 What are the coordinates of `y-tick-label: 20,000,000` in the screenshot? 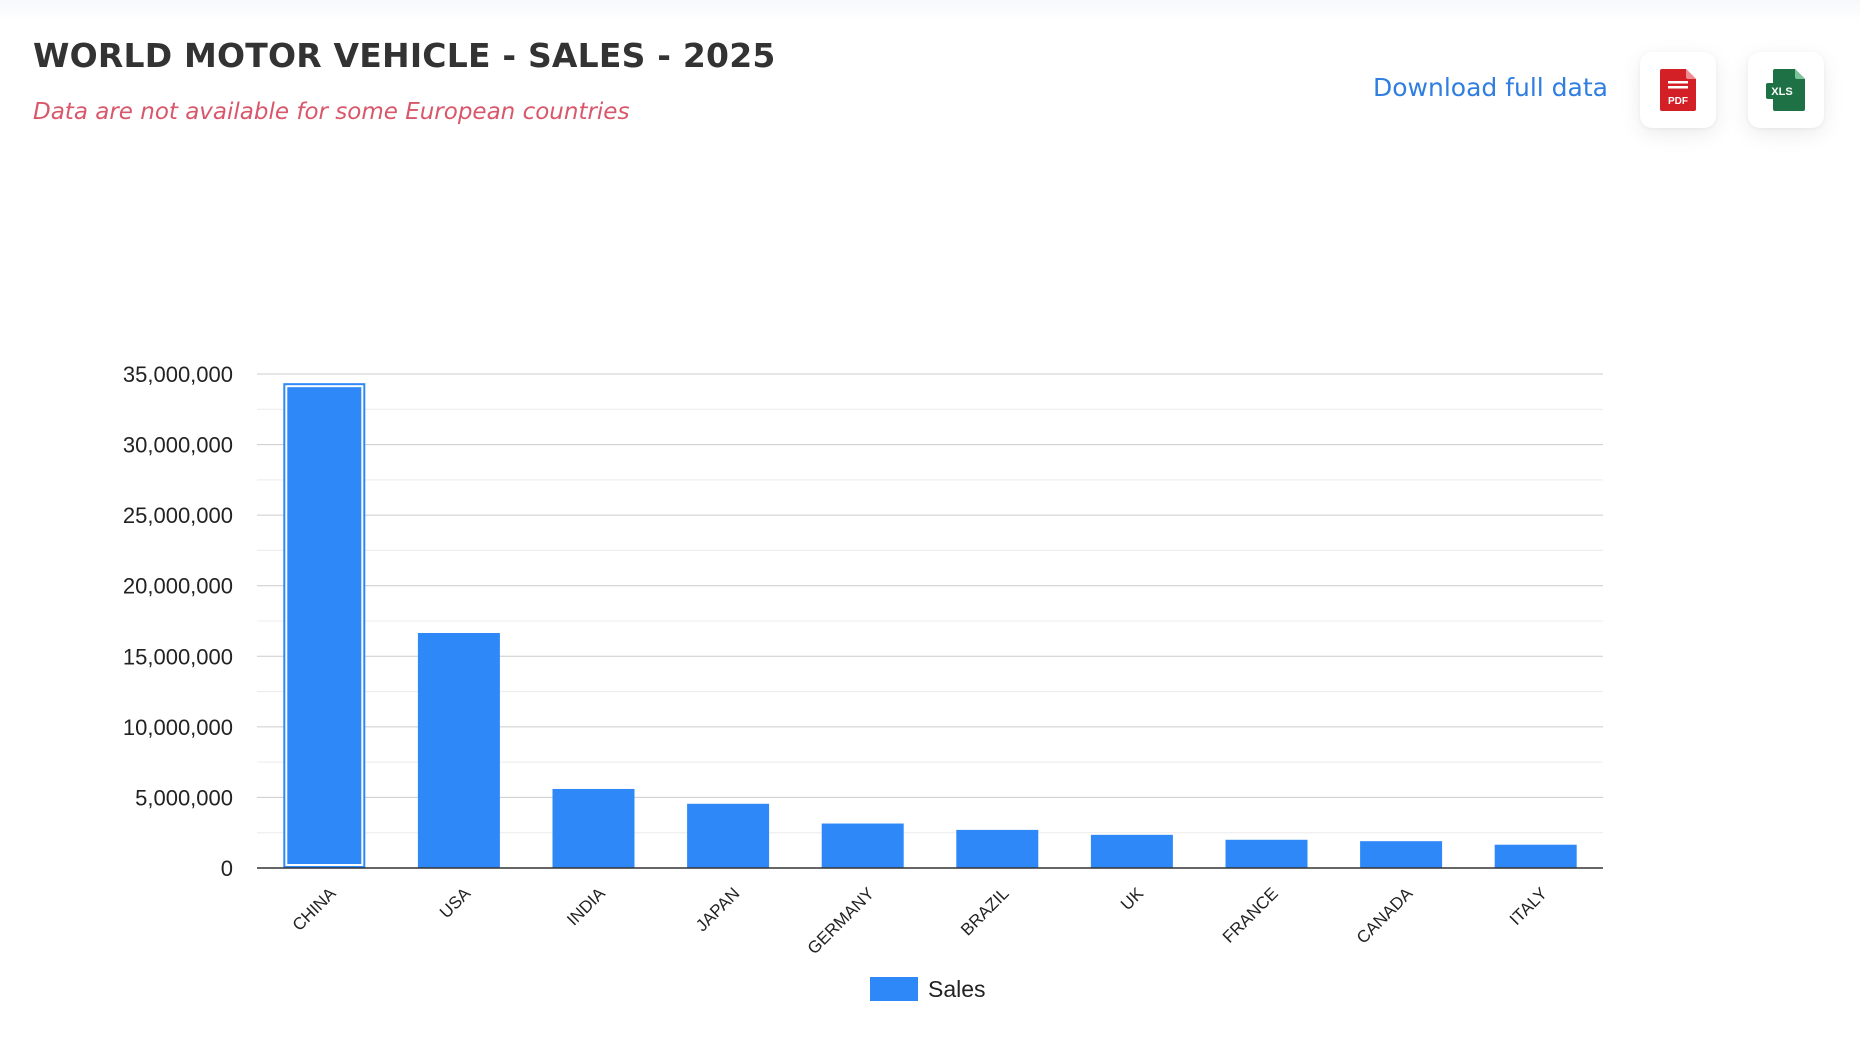 It's located at (178, 586).